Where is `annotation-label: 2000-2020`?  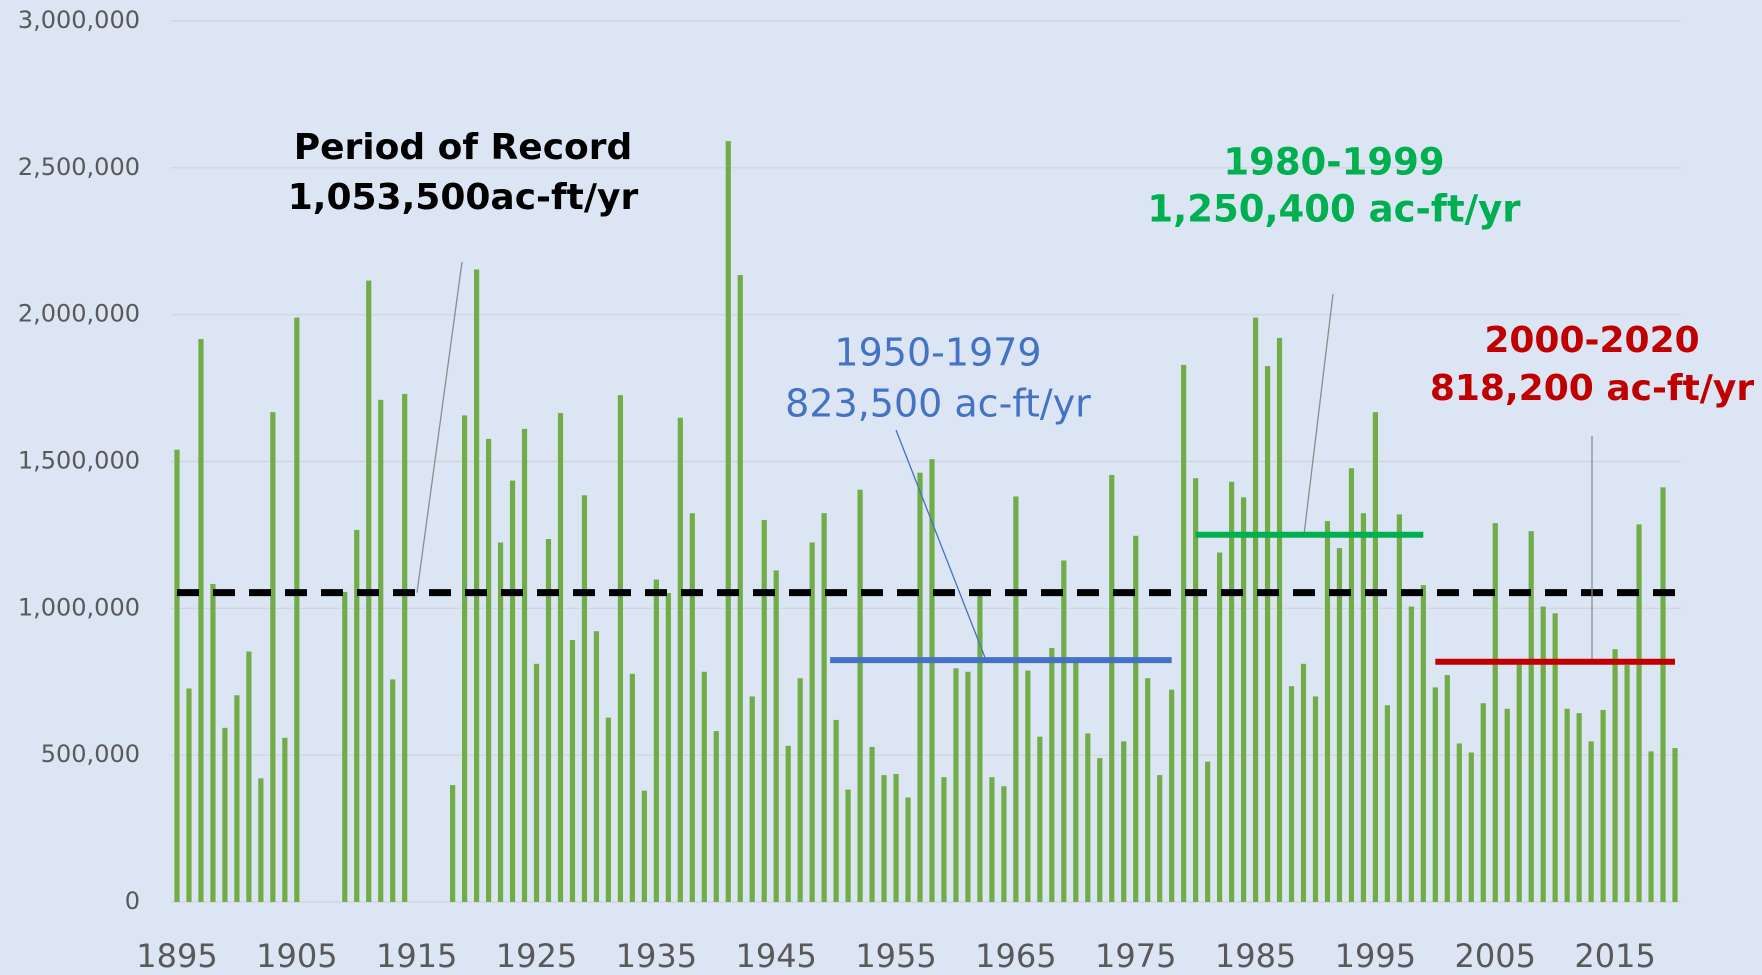 annotation-label: 2000-2020 is located at coordinates (1591, 340).